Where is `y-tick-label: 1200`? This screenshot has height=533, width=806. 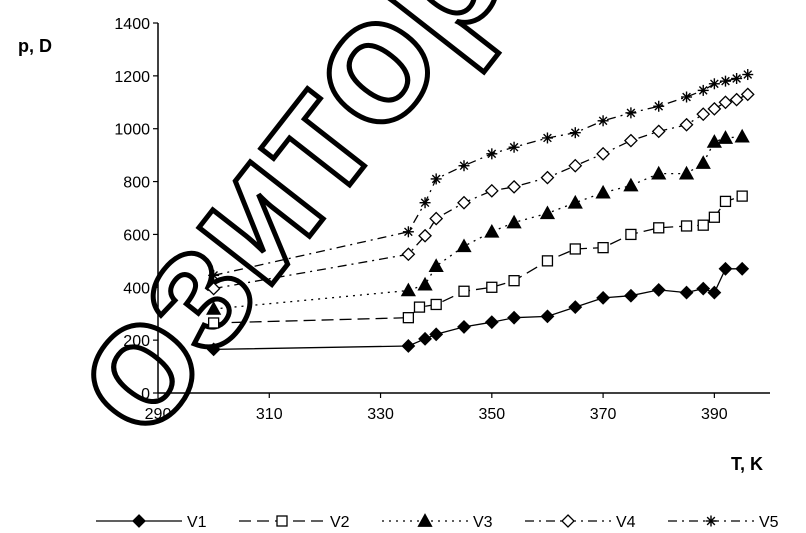
y-tick-label: 1200 is located at coordinates (132, 77).